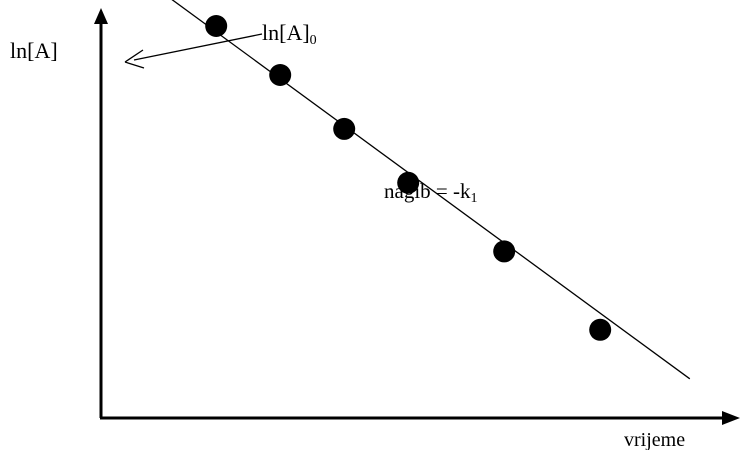 The width and height of the screenshot is (743, 450). What do you see at coordinates (427, 191) in the screenshot?
I see `slope-label-main: nagib = -k` at bounding box center [427, 191].